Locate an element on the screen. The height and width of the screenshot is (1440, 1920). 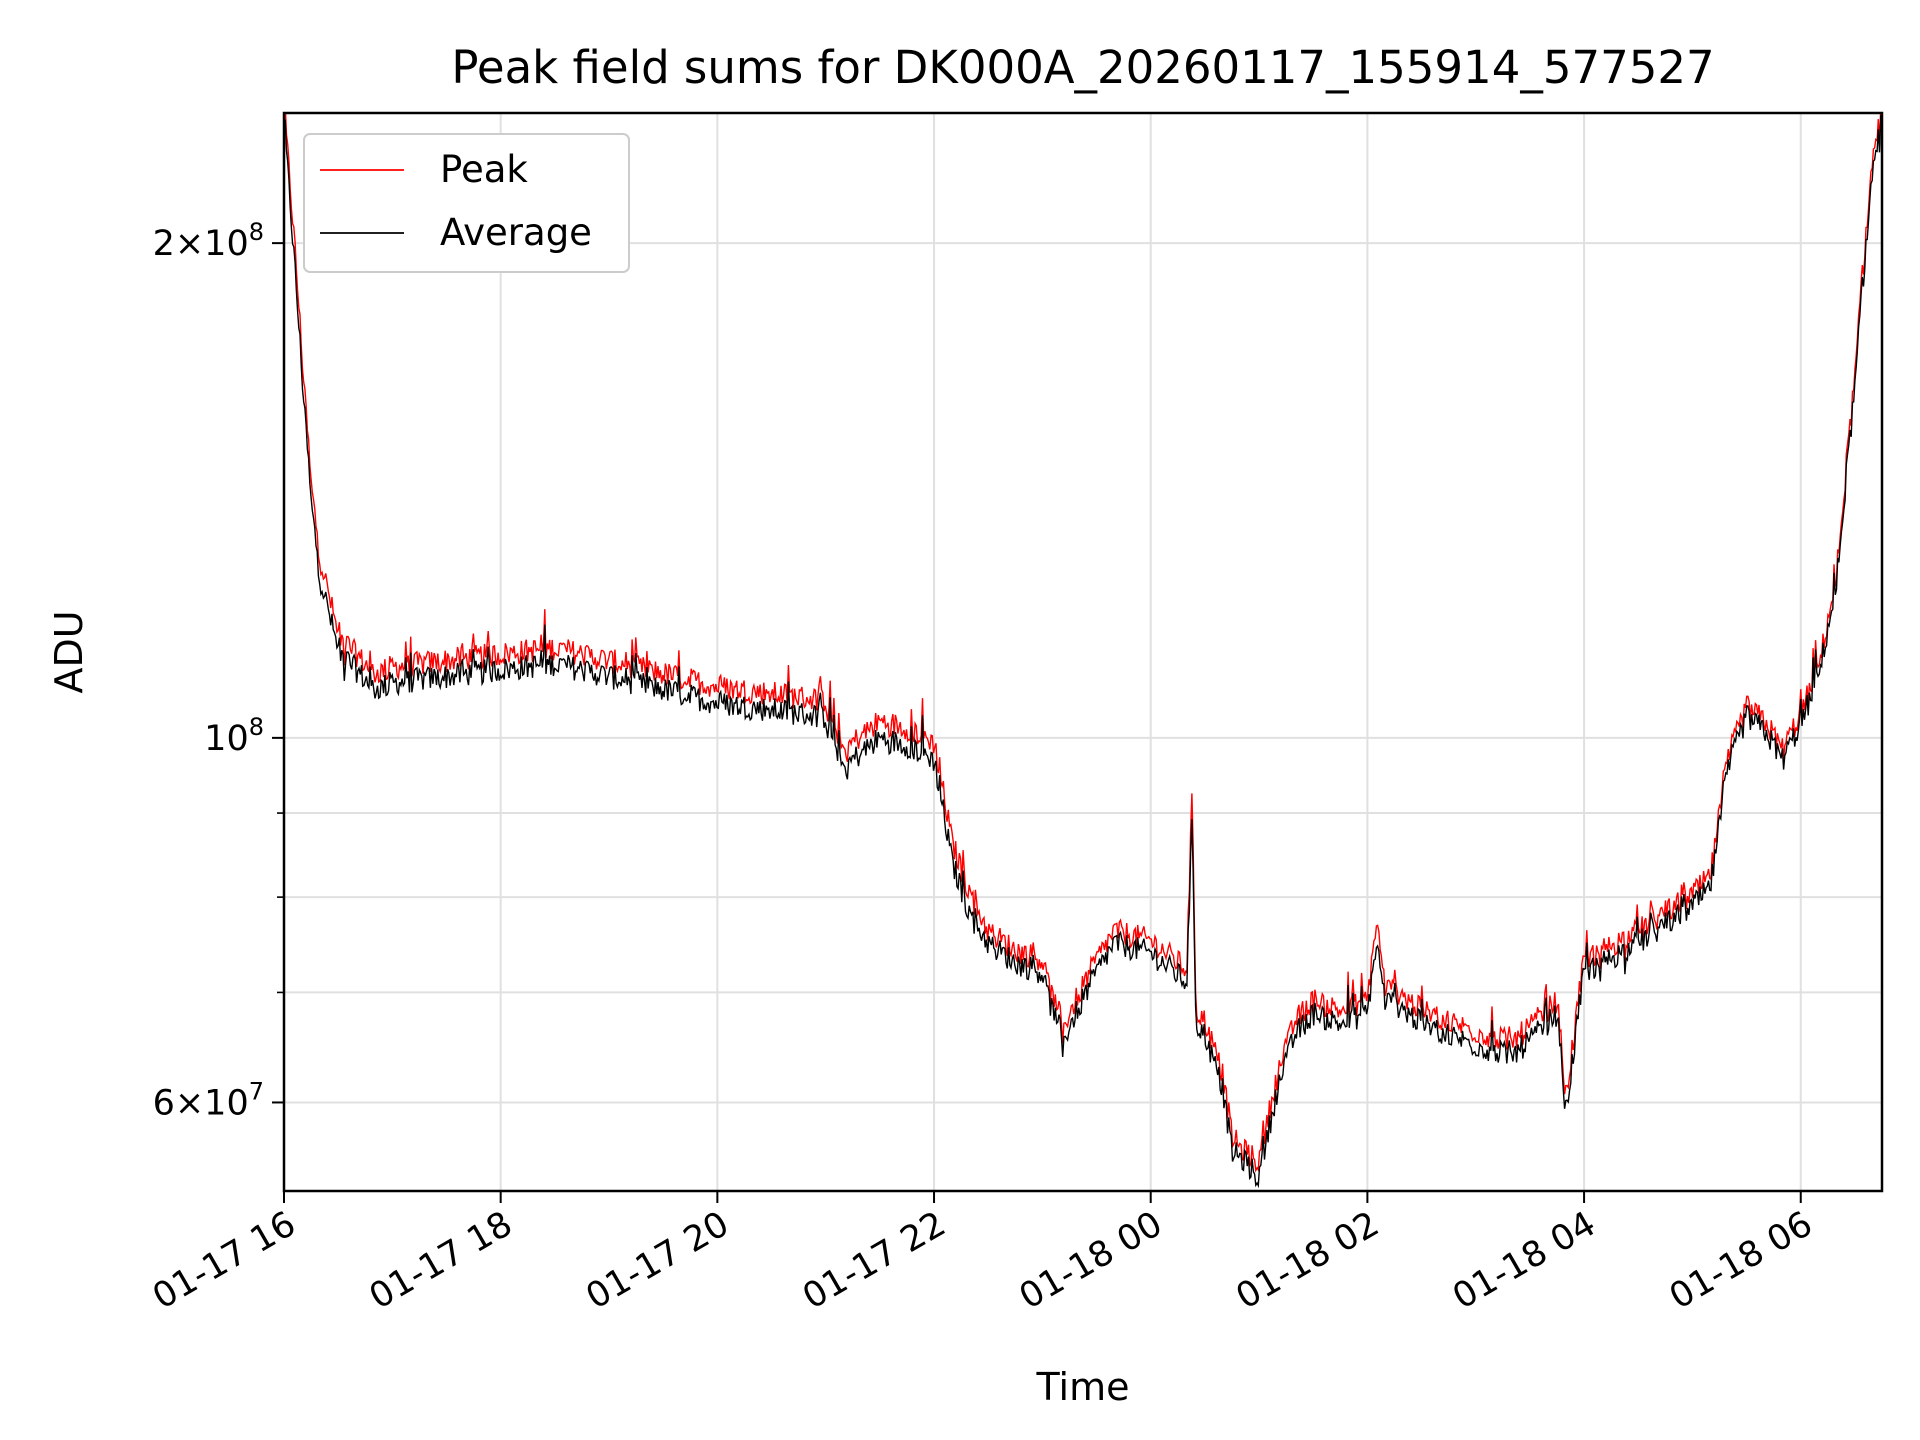
legend-label-peak: Peak is located at coordinates (484, 169).